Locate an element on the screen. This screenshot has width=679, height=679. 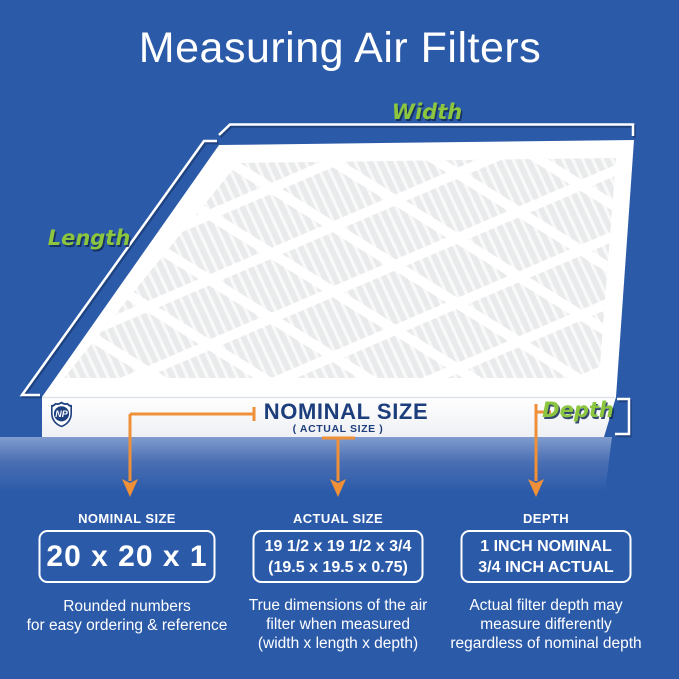
depth-header: DEPTH is located at coordinates (546, 518).